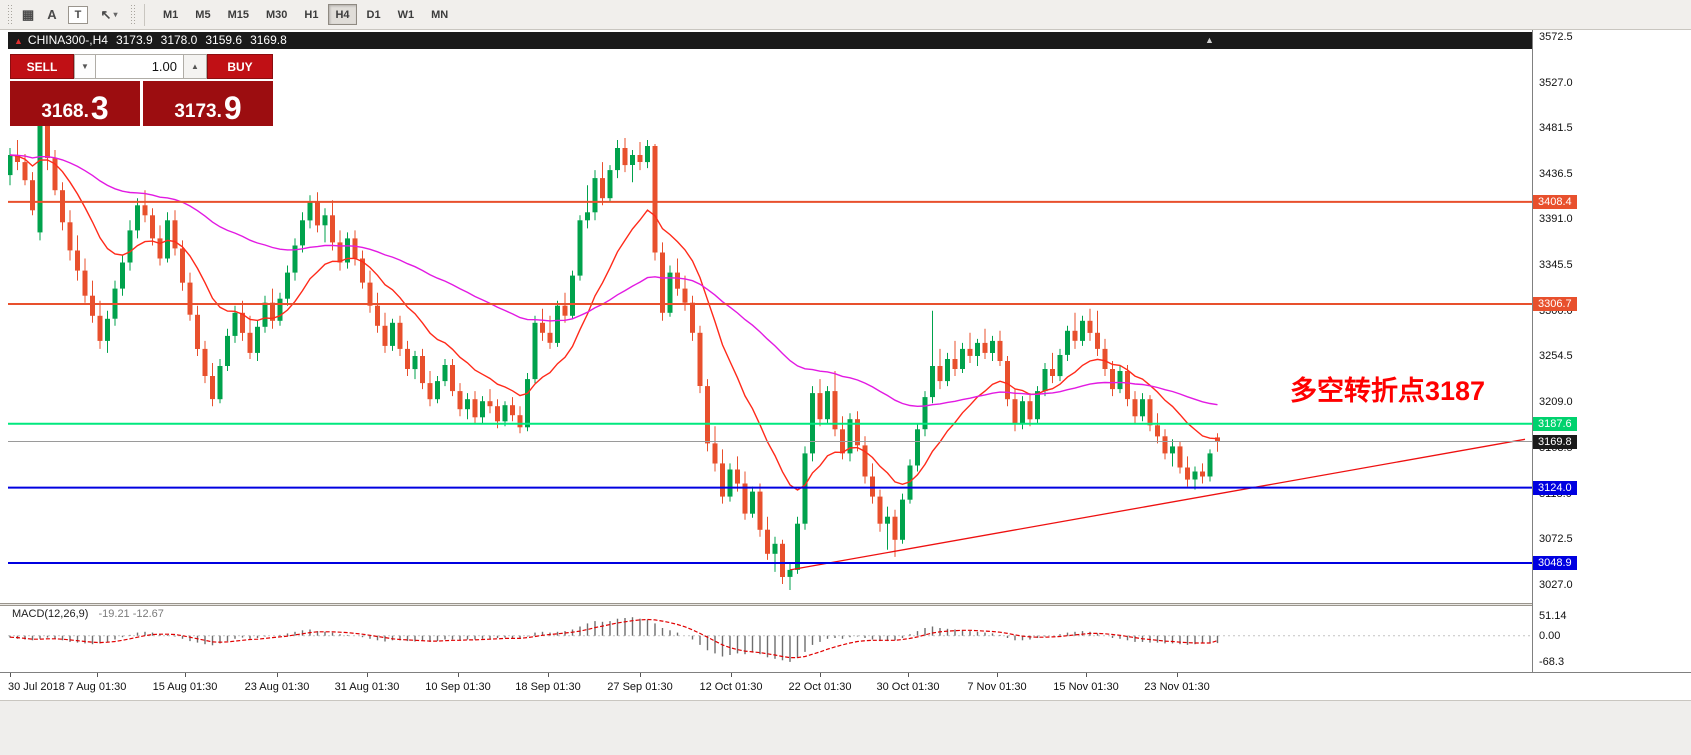 The height and width of the screenshot is (755, 1691). I want to click on indicator-name: MACD(12,26,9), so click(50, 614).